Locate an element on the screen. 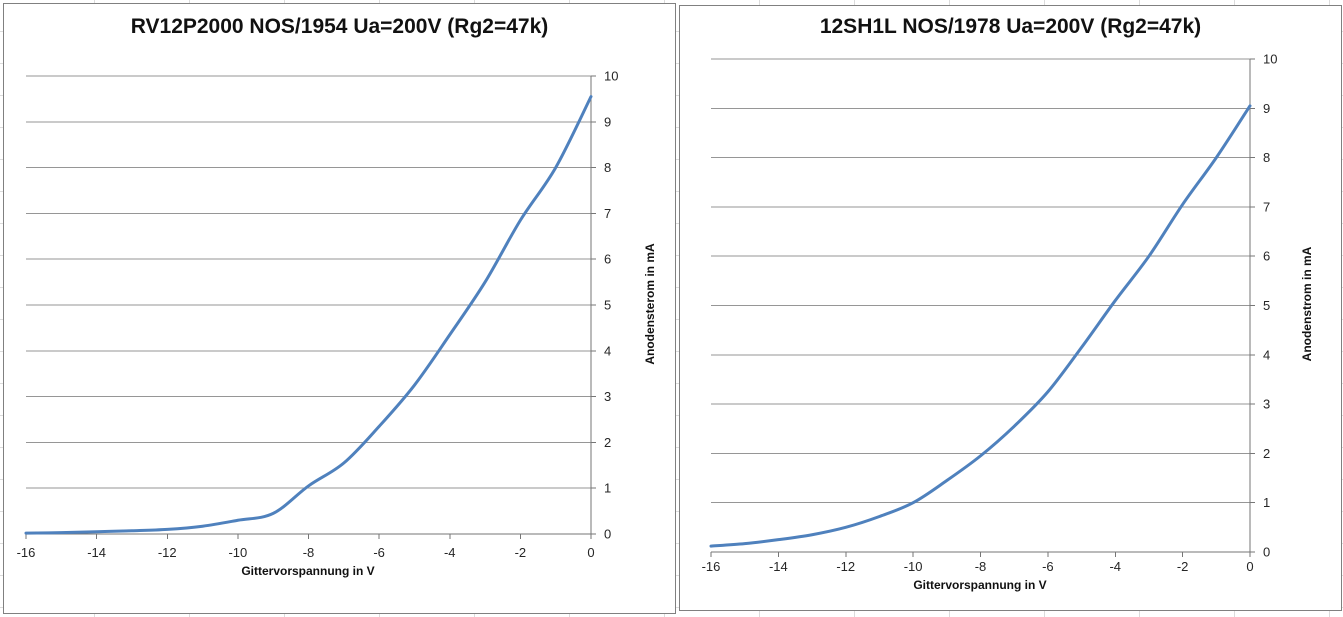 The width and height of the screenshot is (1343, 617). y-axis-title: Anodensterom in mA is located at coordinates (650, 304).